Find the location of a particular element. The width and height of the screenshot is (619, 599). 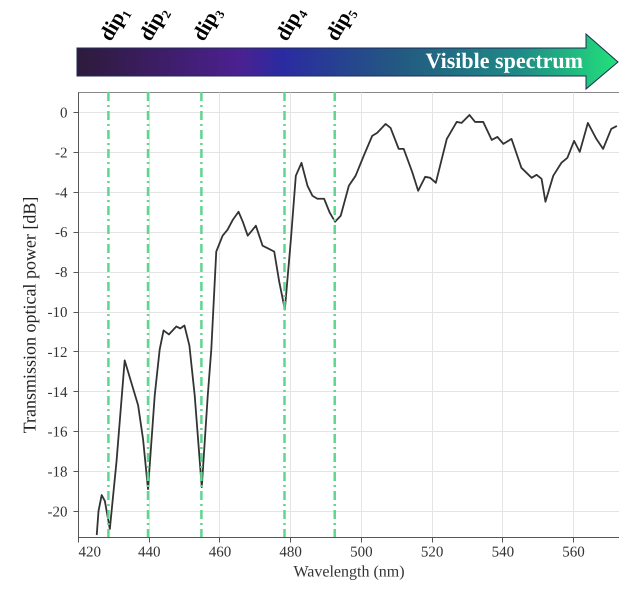

ref-line-label: dip₁ is located at coordinates (113, 23).